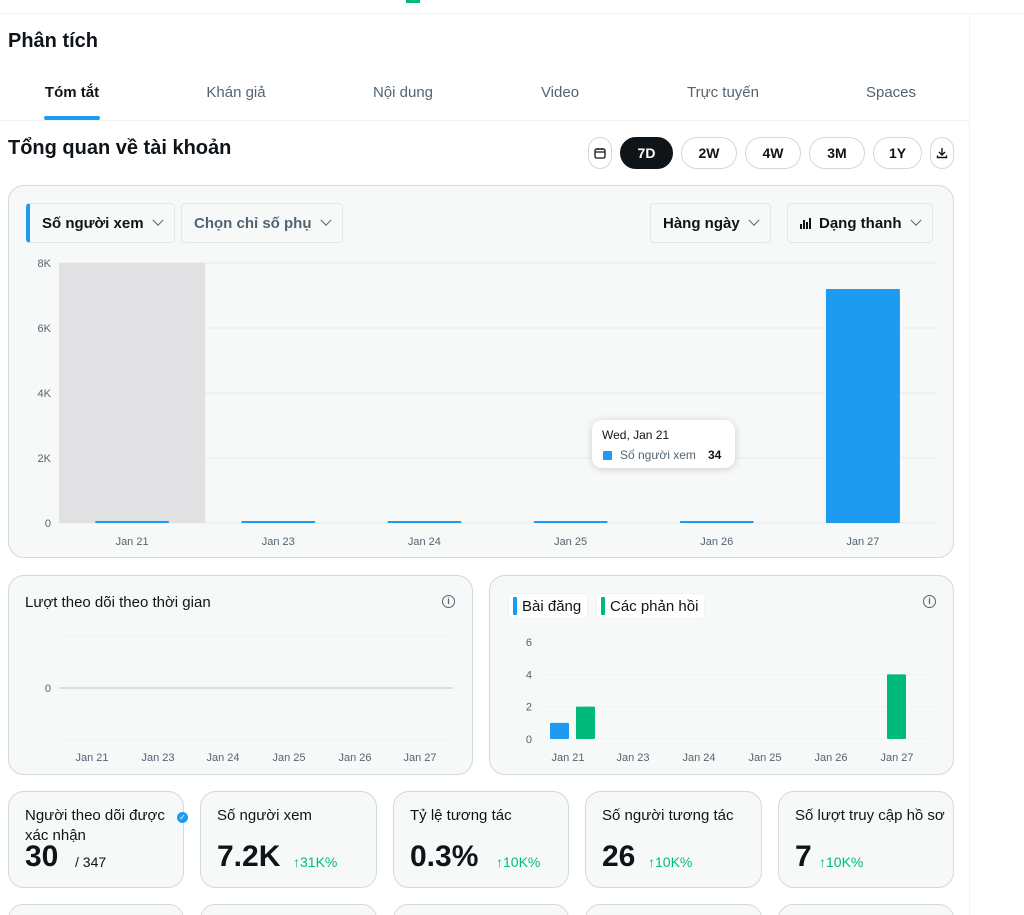 The height and width of the screenshot is (915, 1024). Describe the element at coordinates (315, 862) in the screenshot. I see `metric-delta: ↑31K%` at that location.